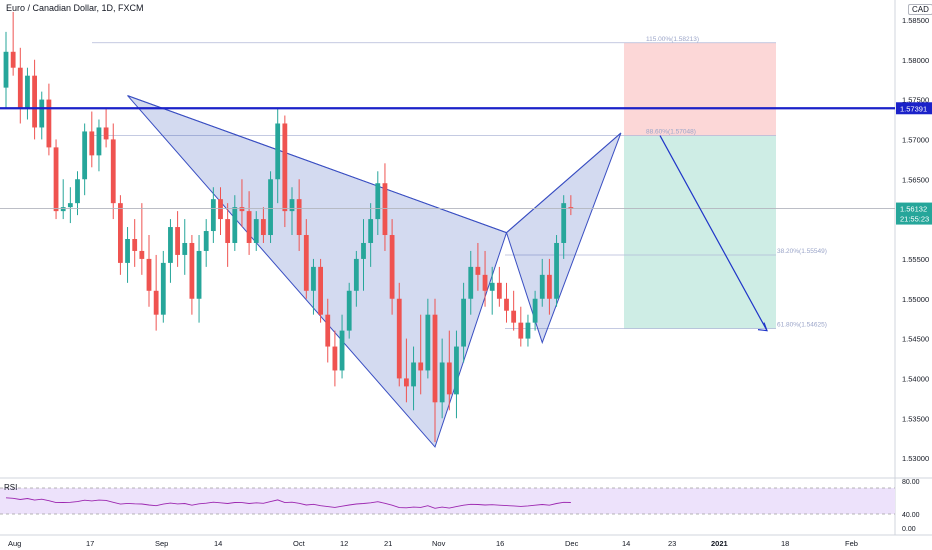 This screenshot has width=932, height=550. What do you see at coordinates (447, 501) in the screenshot?
I see `rsi-band` at bounding box center [447, 501].